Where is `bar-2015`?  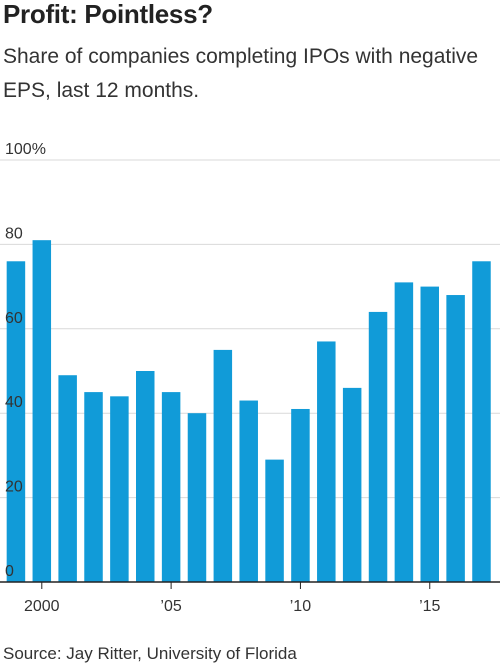 bar-2015 is located at coordinates (429, 434).